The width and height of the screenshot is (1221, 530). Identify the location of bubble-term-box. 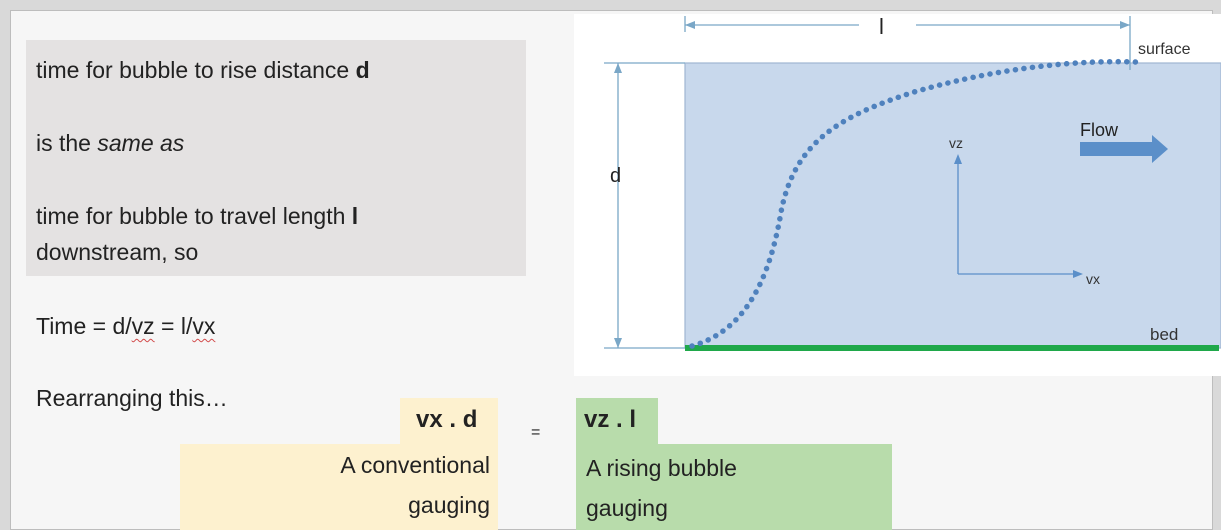
(617, 421).